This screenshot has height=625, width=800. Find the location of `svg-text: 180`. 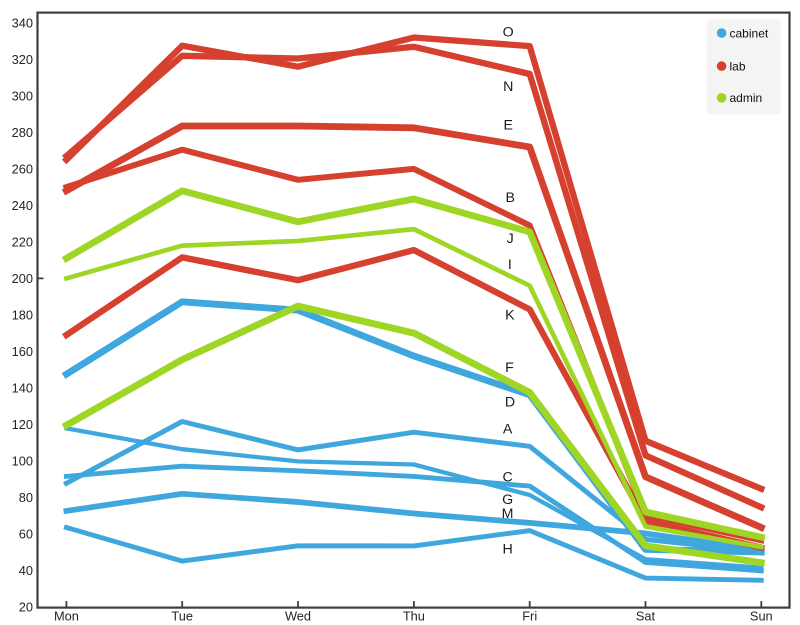

svg-text: 180 is located at coordinates (22, 314).